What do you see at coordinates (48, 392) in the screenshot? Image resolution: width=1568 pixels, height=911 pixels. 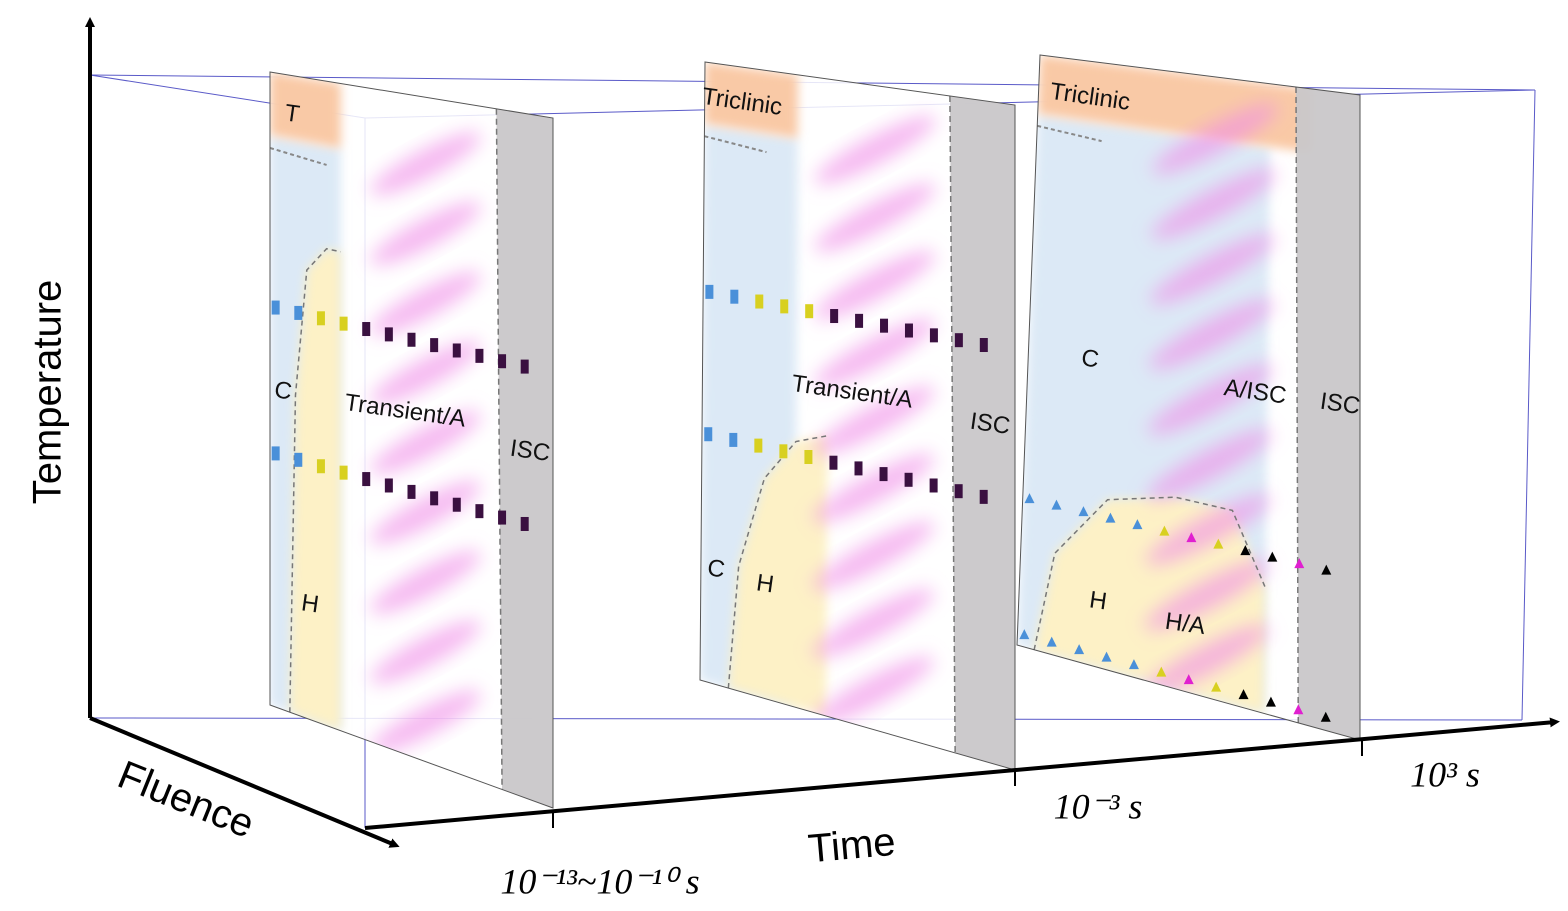 I see `y-axis-label: Temperature` at bounding box center [48, 392].